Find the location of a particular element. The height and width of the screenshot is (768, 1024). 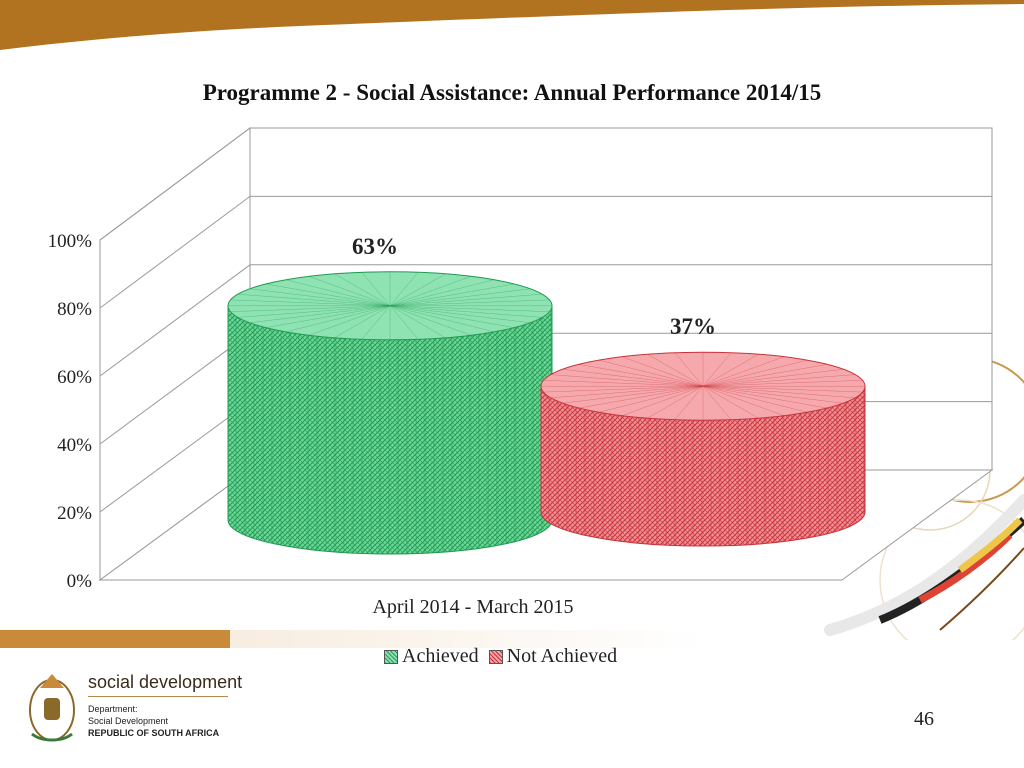

y-tick-label: 20% is located at coordinates (74, 513).